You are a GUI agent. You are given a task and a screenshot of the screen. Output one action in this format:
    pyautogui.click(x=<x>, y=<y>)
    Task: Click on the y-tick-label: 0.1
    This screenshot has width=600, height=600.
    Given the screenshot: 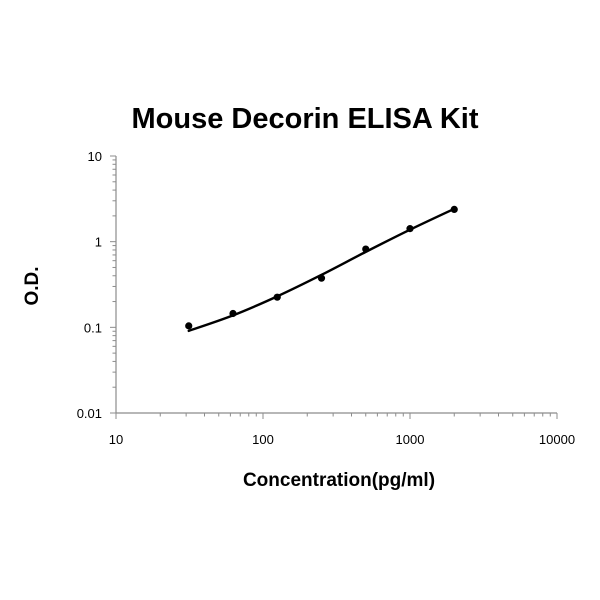 What is the action you would take?
    pyautogui.click(x=93, y=327)
    